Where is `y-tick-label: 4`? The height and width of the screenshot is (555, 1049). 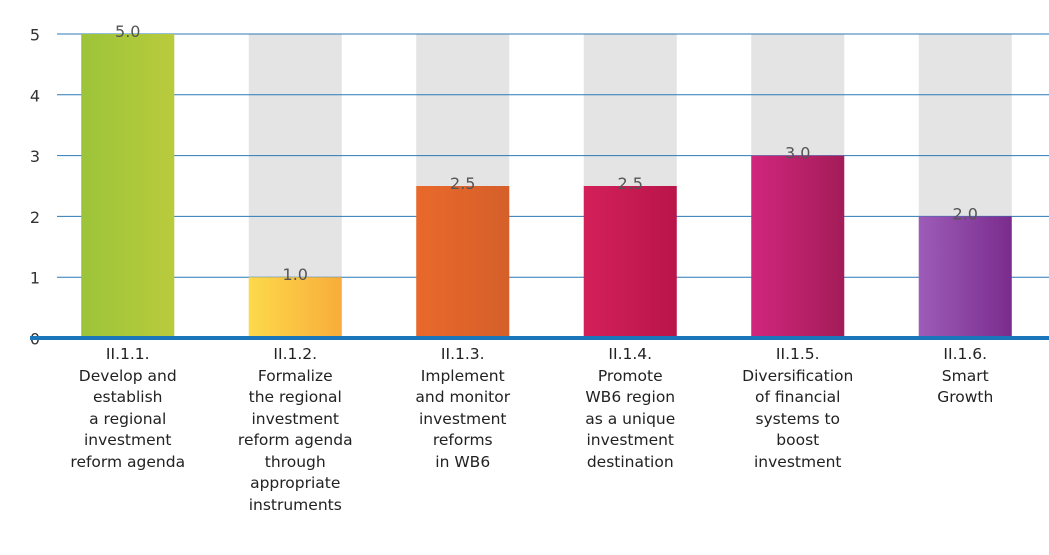
y-tick-label: 4 is located at coordinates (35, 95).